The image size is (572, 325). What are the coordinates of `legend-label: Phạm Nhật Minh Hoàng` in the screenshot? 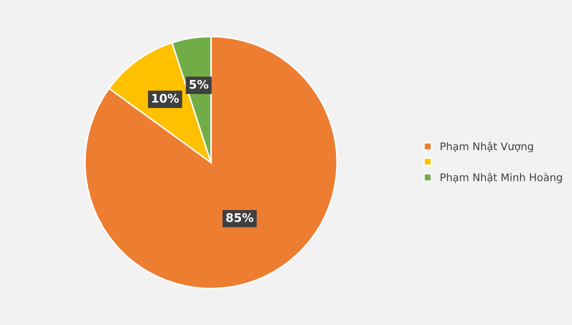 It's located at (501, 178).